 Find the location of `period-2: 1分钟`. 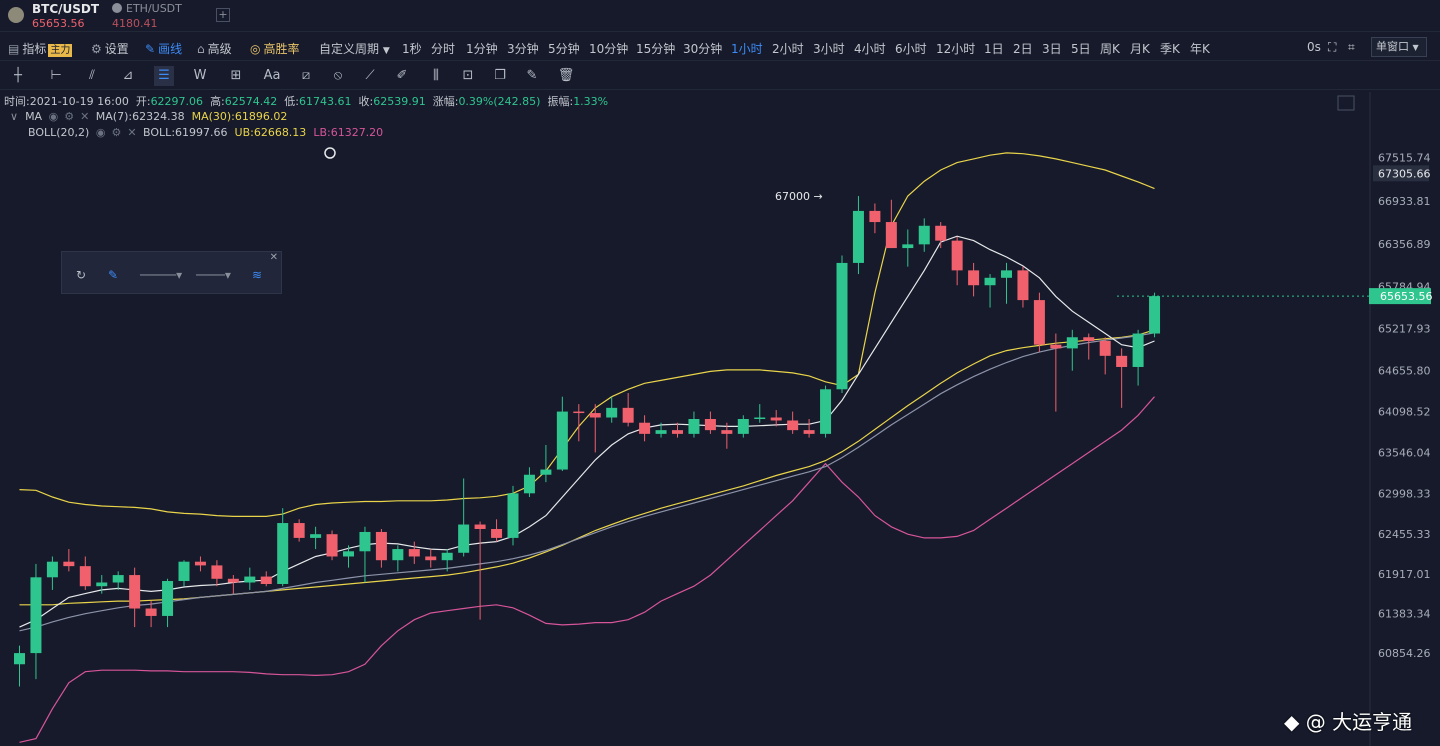

period-2: 1分钟 is located at coordinates (482, 49).